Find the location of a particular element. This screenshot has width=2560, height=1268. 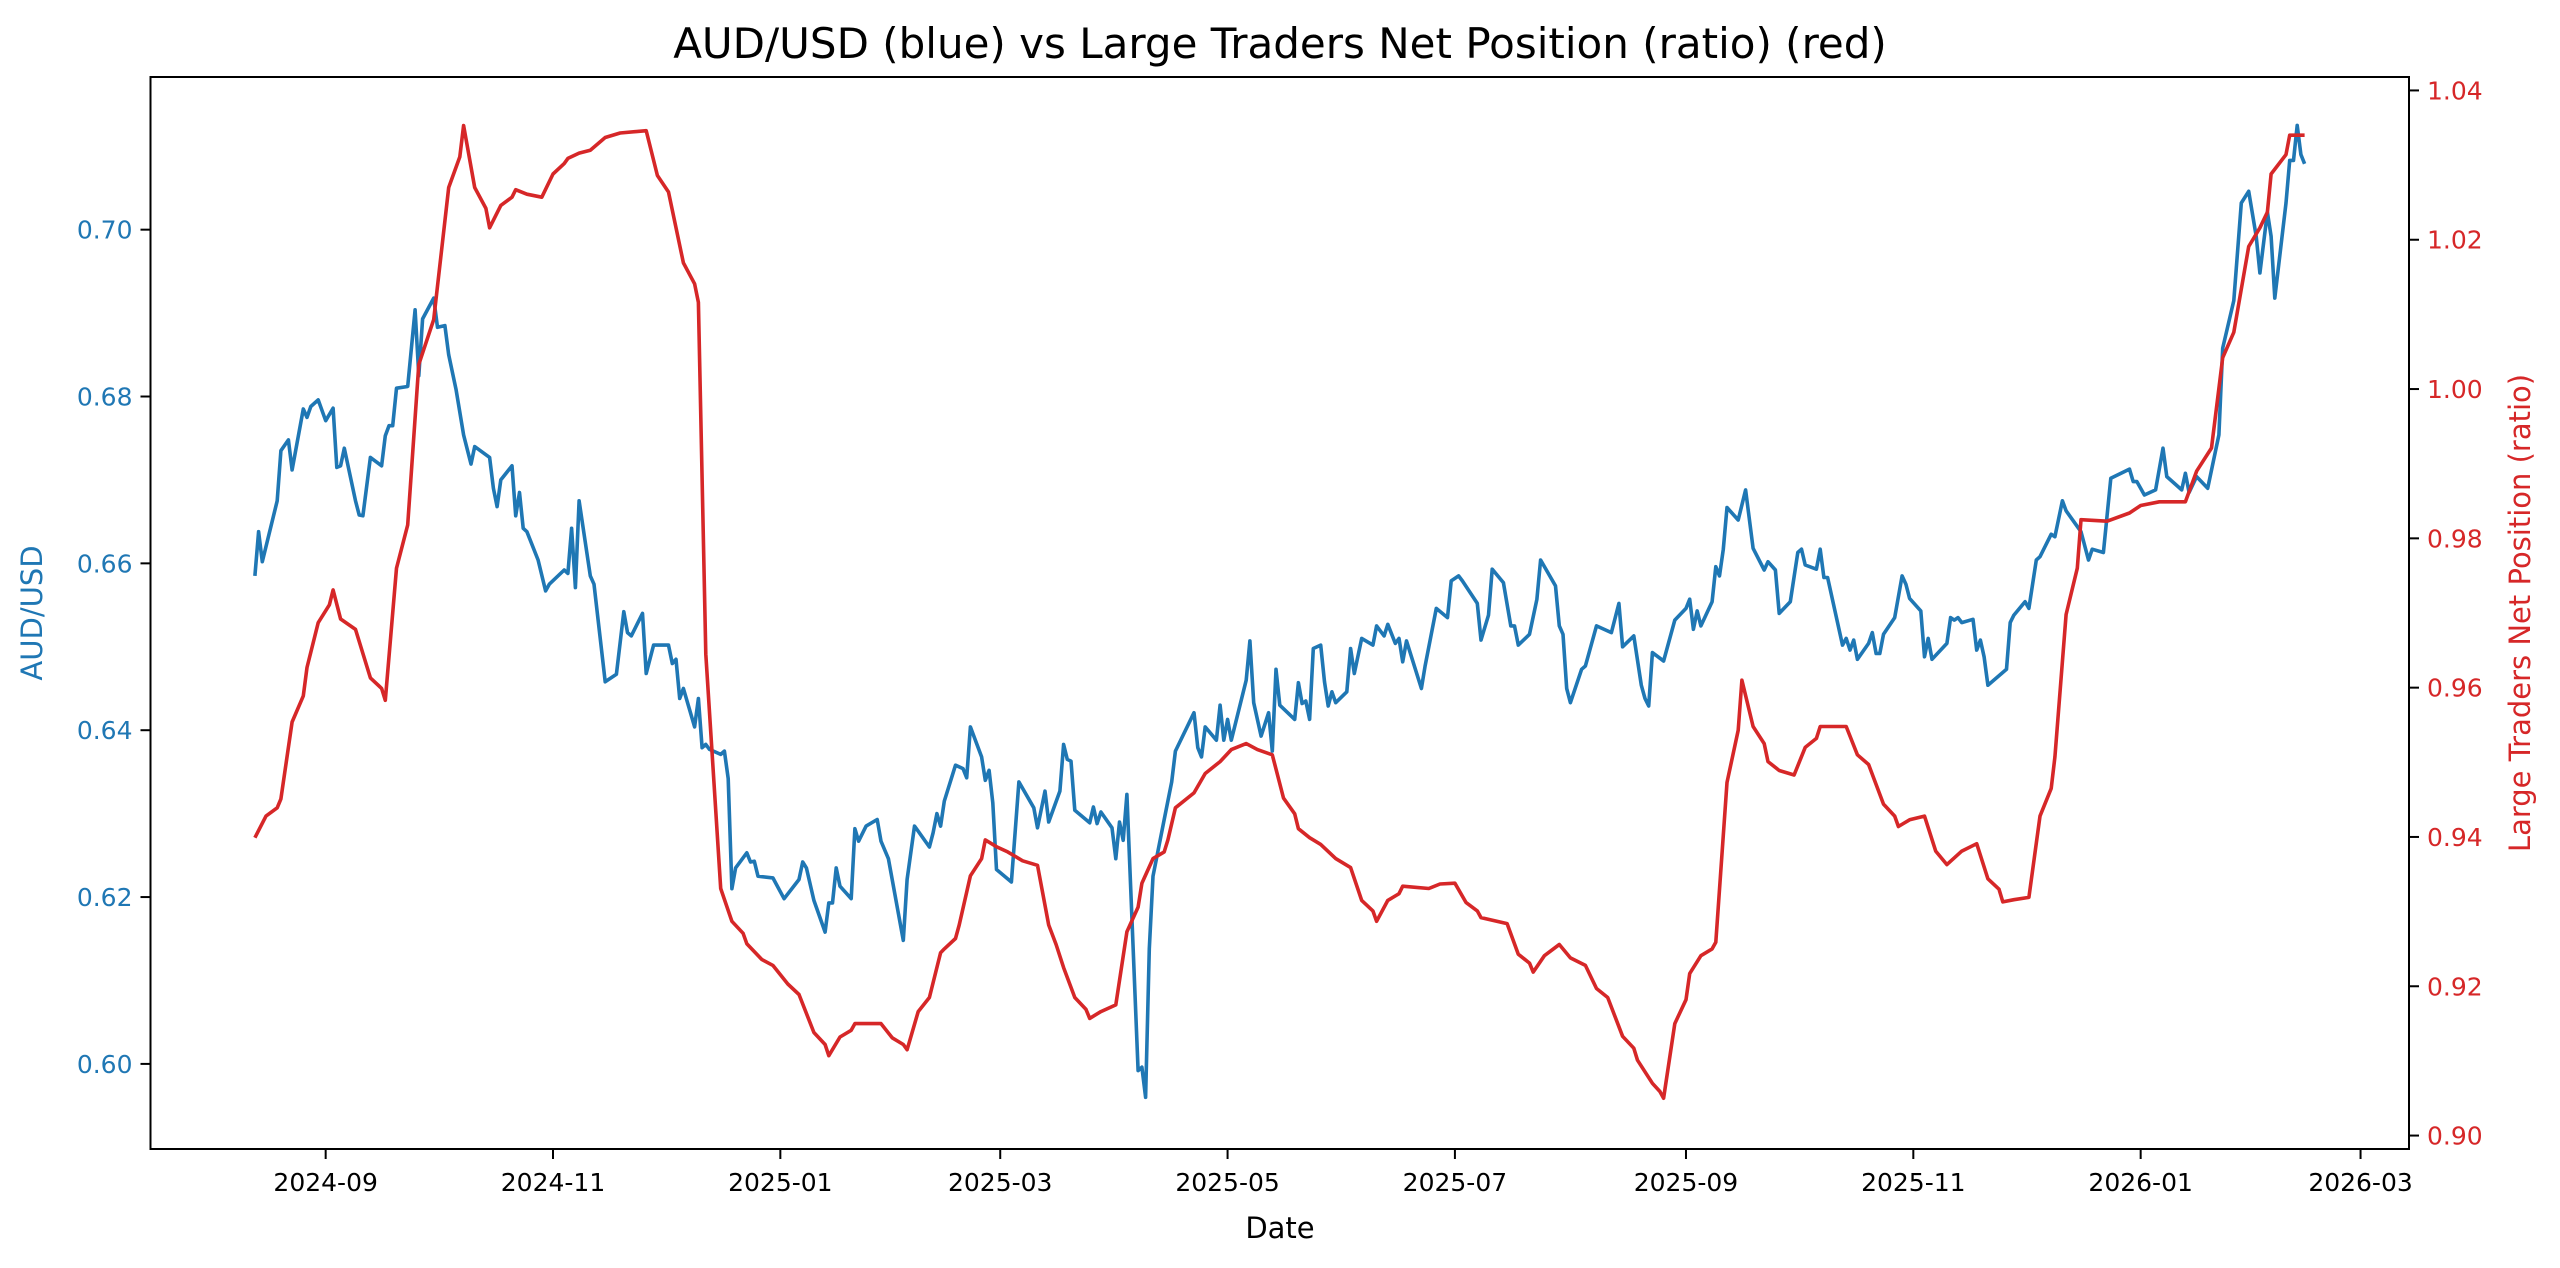

y-axis-right-label: Large Traders Net Position (ratio) is located at coordinates (2520, 613).